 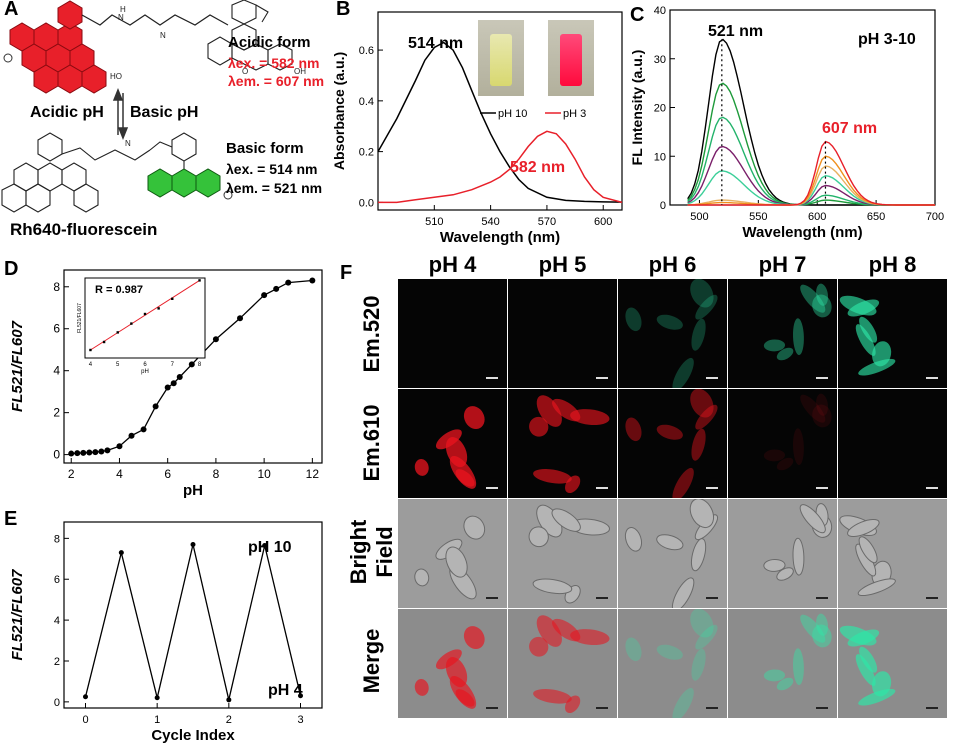 I want to click on legend-label-ph10: pH 10, so click(x=512, y=114).